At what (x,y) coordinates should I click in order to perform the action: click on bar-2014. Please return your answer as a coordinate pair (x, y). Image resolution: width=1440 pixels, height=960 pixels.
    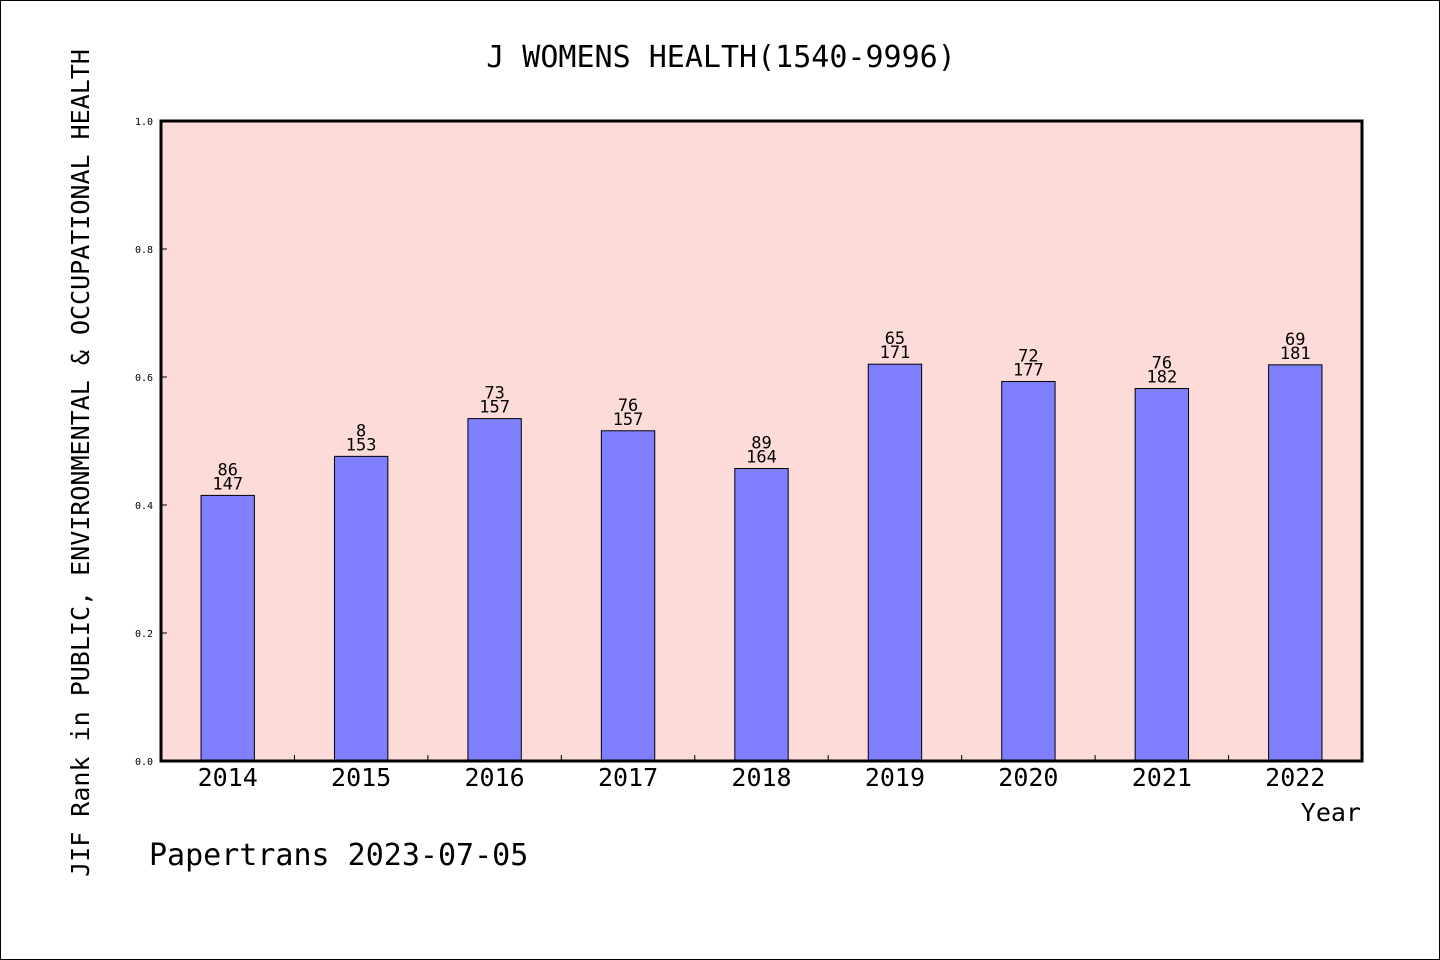
    Looking at the image, I should click on (227, 628).